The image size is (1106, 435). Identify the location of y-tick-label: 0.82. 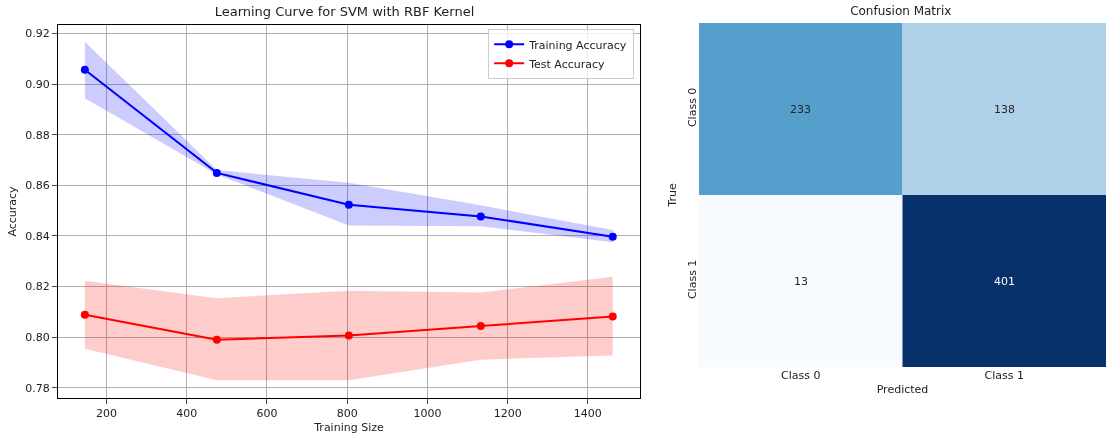
(37, 287).